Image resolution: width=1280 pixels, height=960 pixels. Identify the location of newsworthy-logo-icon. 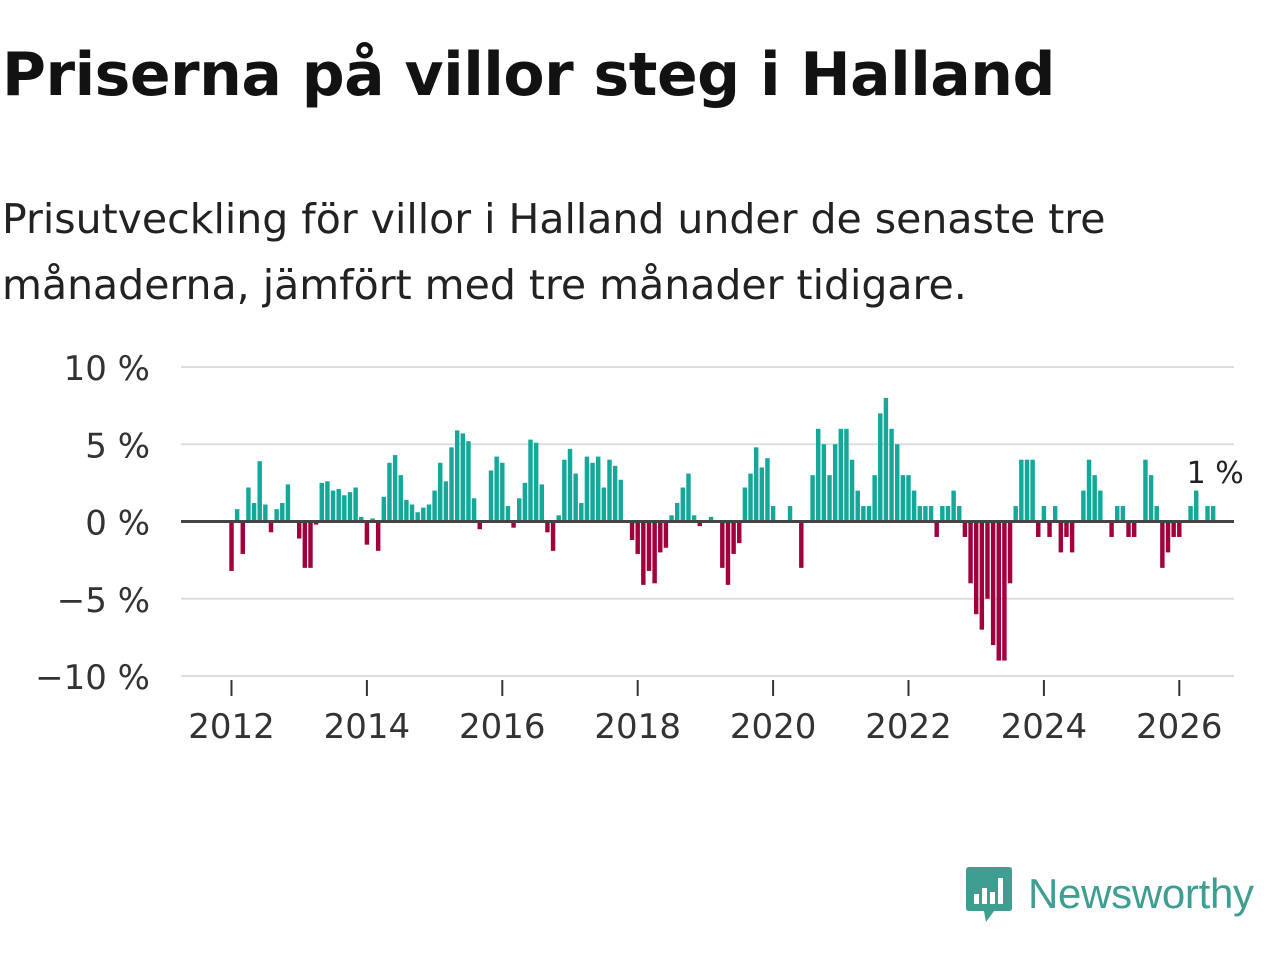
(989, 894).